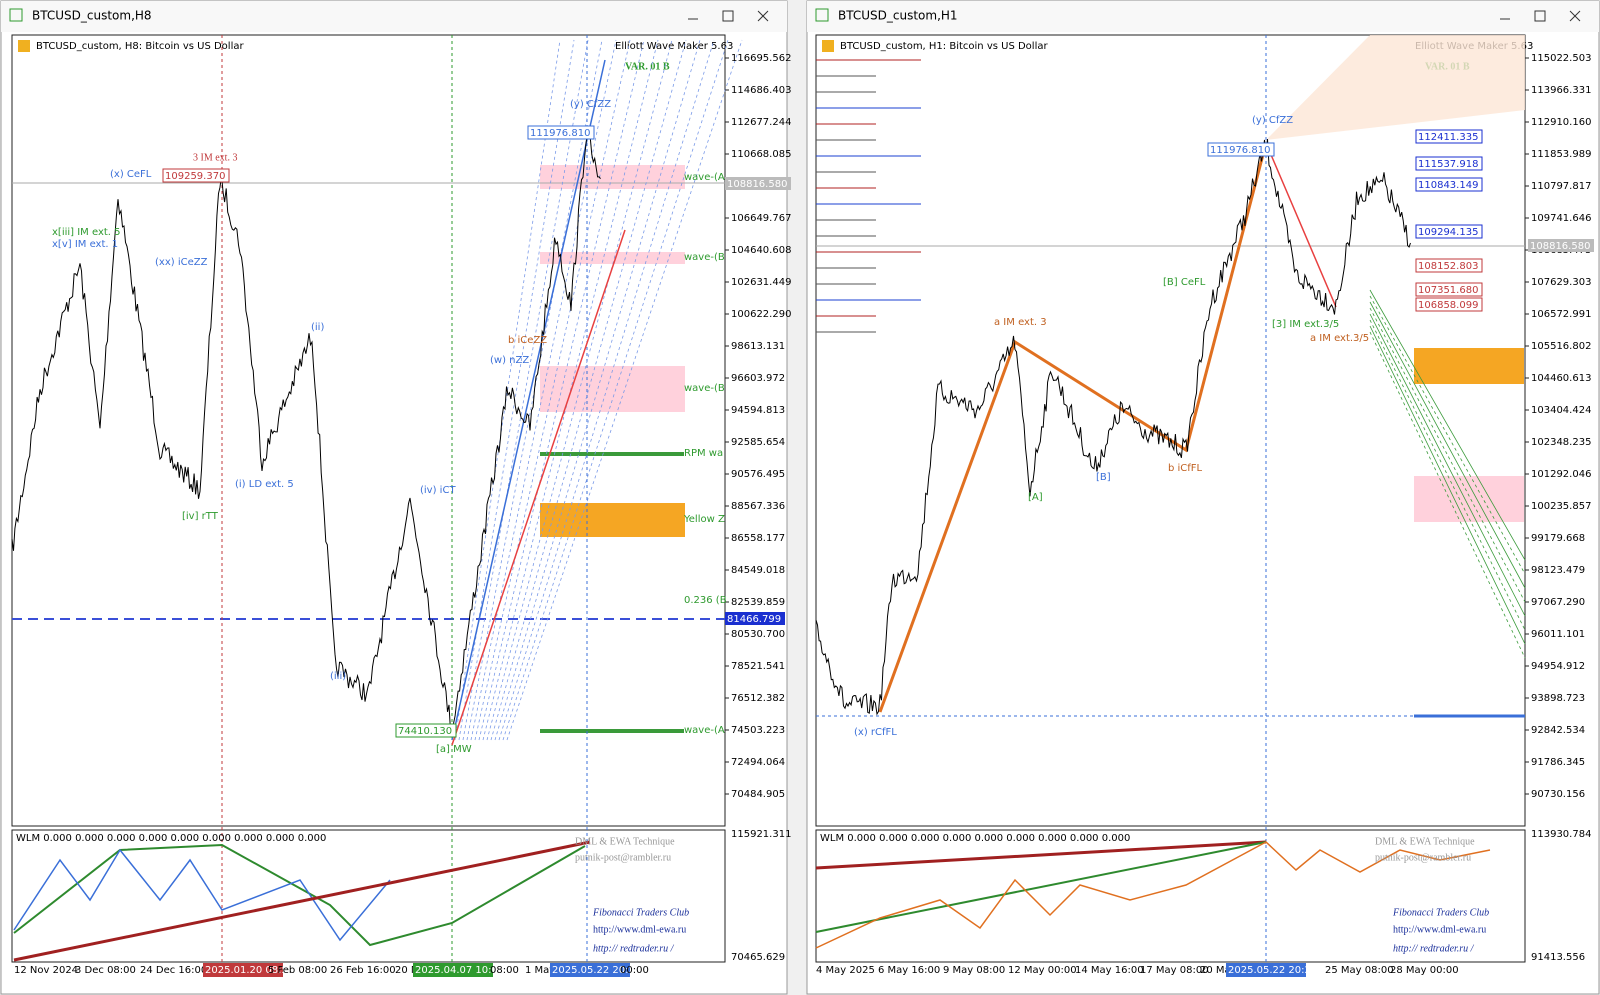 Image resolution: width=1600 pixels, height=995 pixels. What do you see at coordinates (394, 16) in the screenshot?
I see `title-bar` at bounding box center [394, 16].